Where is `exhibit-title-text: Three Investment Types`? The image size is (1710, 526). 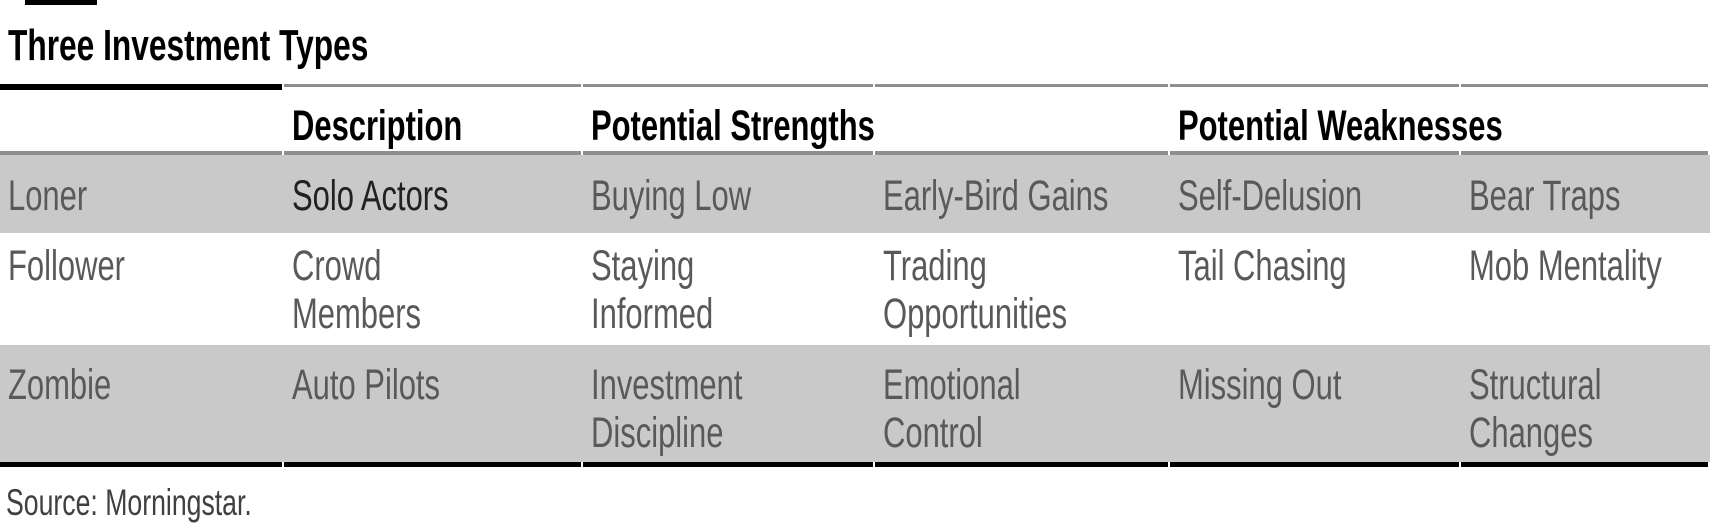 exhibit-title-text: Three Investment Types is located at coordinates (188, 45).